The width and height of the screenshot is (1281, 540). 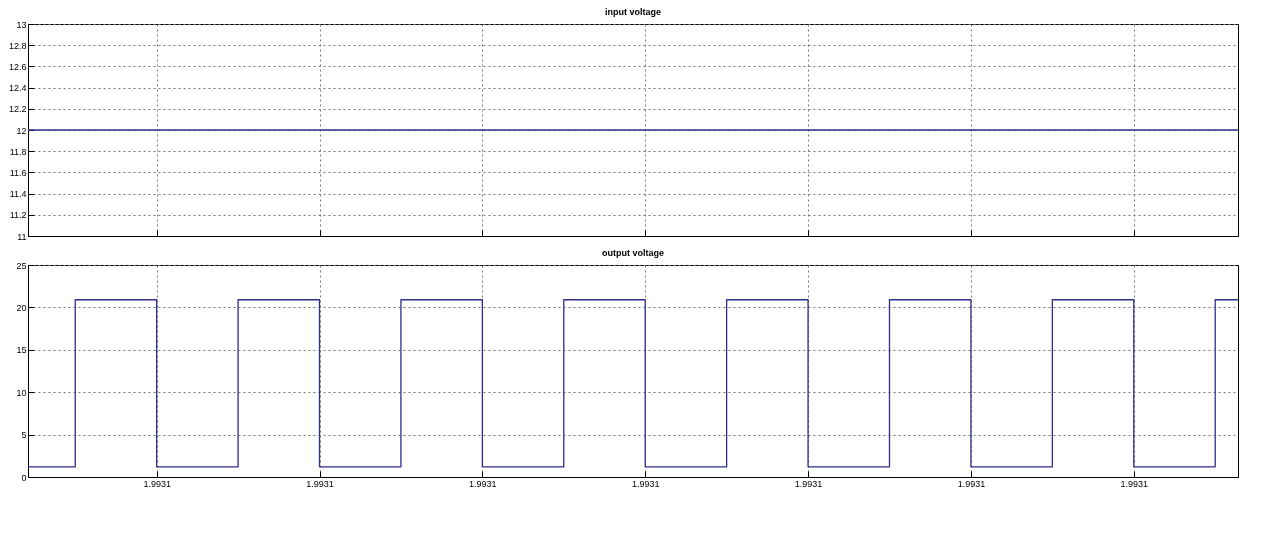 What do you see at coordinates (18, 172) in the screenshot?
I see `y-tick-label: 11.6` at bounding box center [18, 172].